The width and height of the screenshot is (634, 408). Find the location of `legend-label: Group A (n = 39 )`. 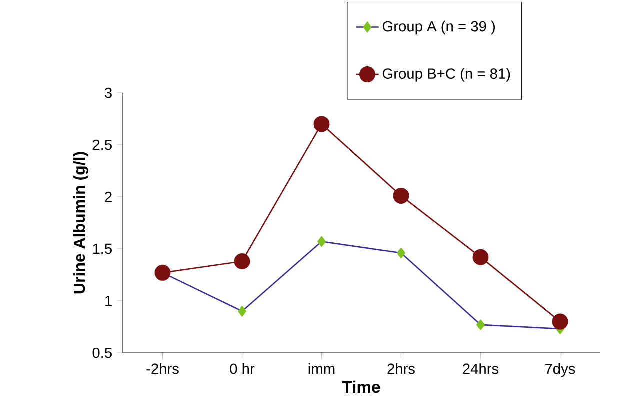

legend-label: Group A (n = 39 ) is located at coordinates (439, 27).